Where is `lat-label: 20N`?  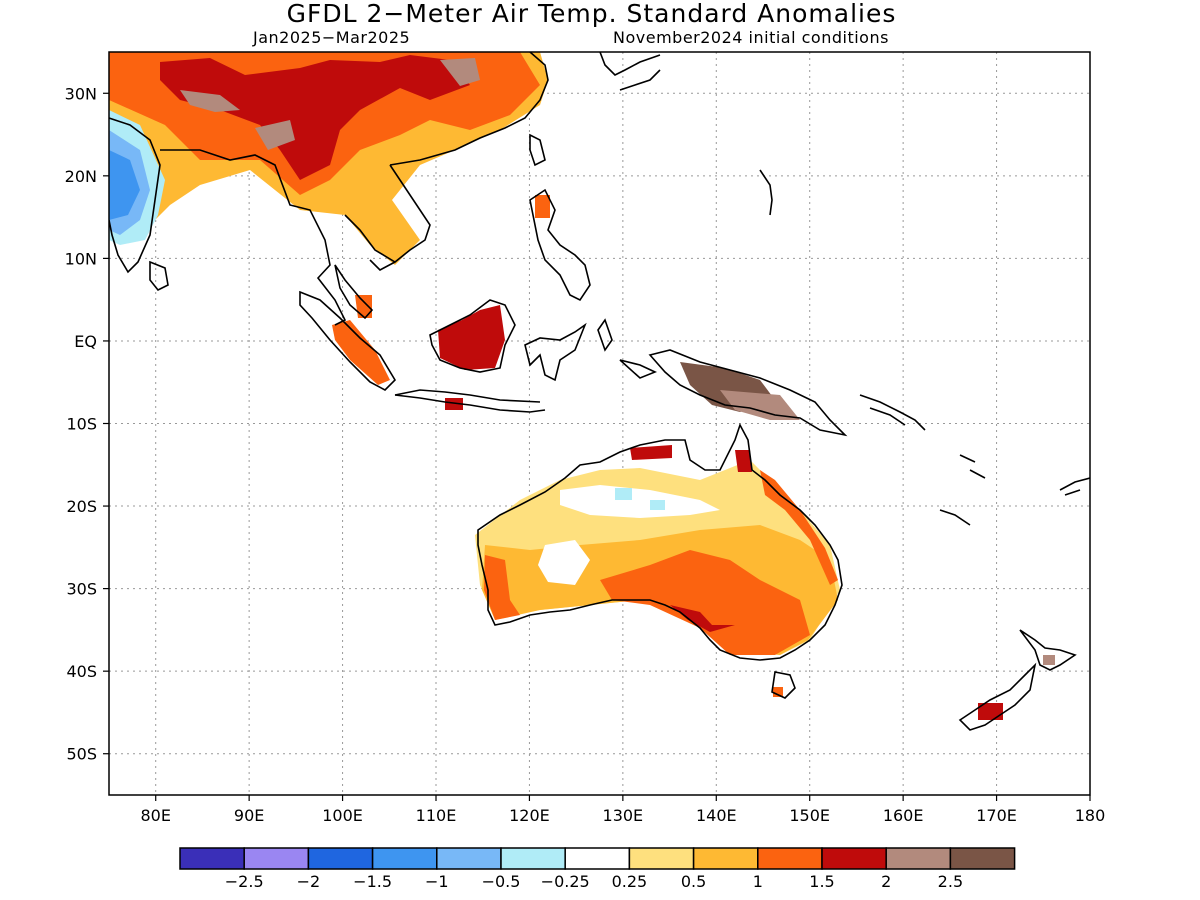
lat-label: 20N is located at coordinates (81, 176).